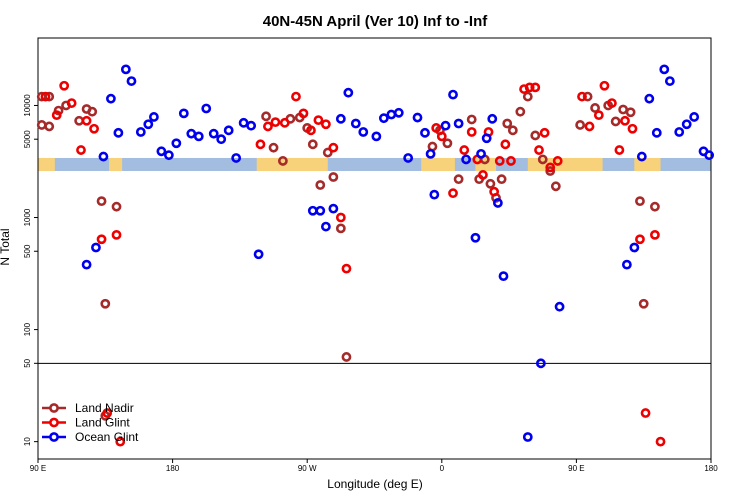 The width and height of the screenshot is (750, 500). Describe the element at coordinates (54, 422) in the screenshot. I see `legend-marker-land-glint` at that location.